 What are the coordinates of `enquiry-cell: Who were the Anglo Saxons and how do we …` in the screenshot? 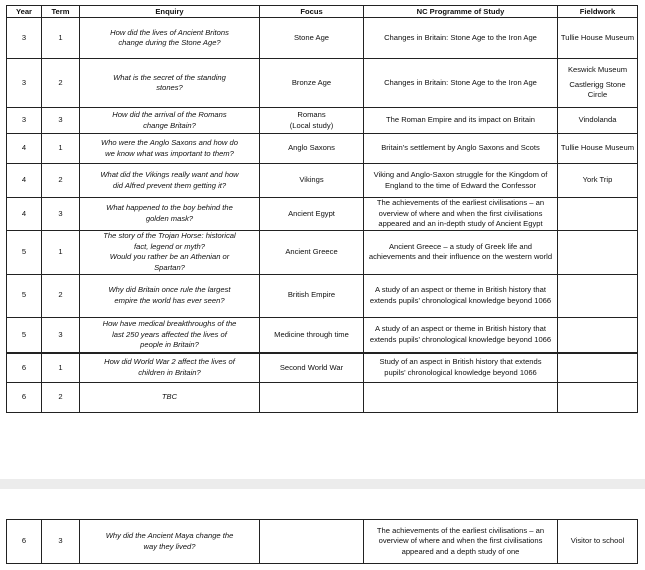 It's located at (169, 148).